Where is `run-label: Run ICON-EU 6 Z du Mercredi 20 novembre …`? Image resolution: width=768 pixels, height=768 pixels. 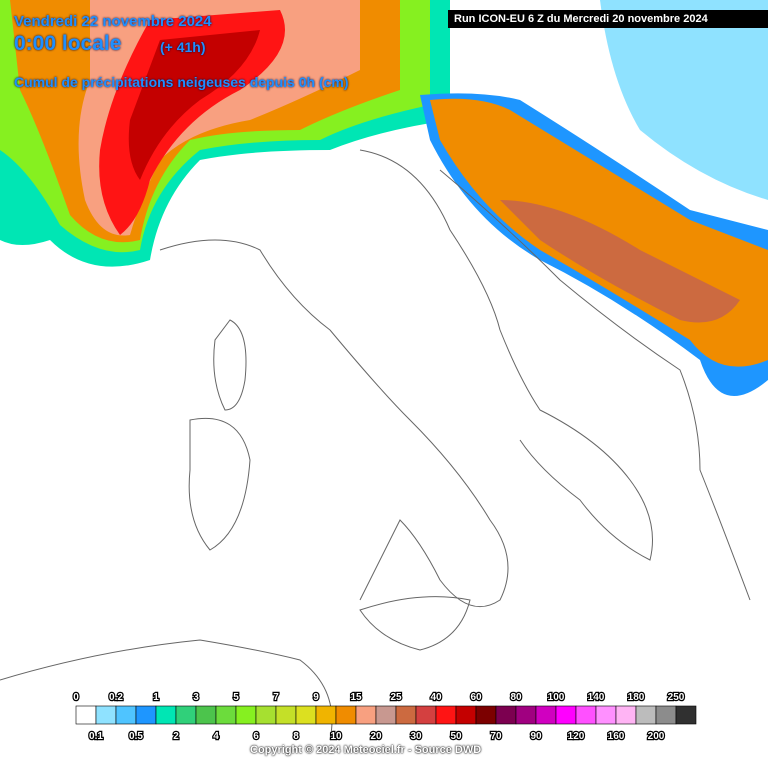
run-label: Run ICON-EU 6 Z du Mercredi 20 novembre … is located at coordinates (608, 19).